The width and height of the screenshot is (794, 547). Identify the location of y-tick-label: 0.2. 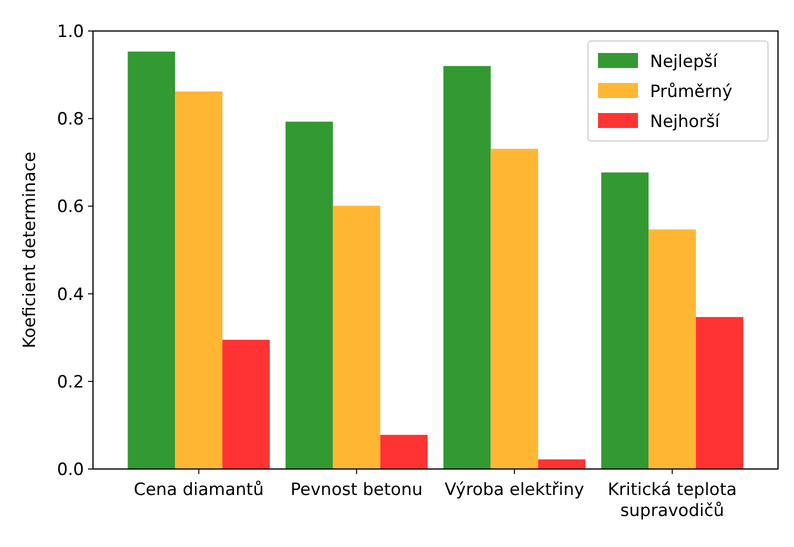
(70, 382).